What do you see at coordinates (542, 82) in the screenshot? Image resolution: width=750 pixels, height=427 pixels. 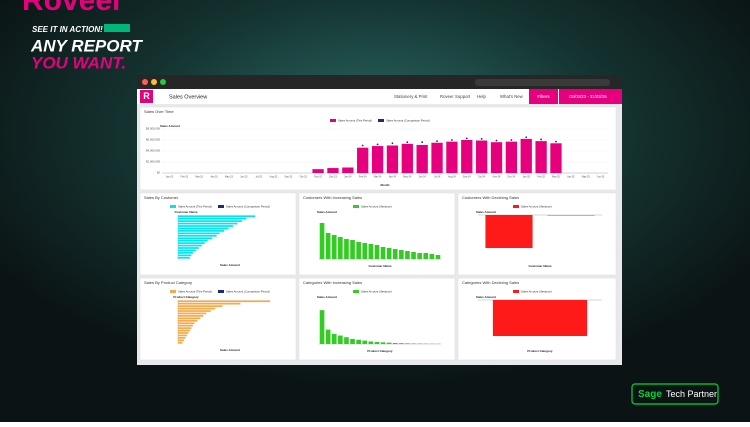 I see `address-bar` at bounding box center [542, 82].